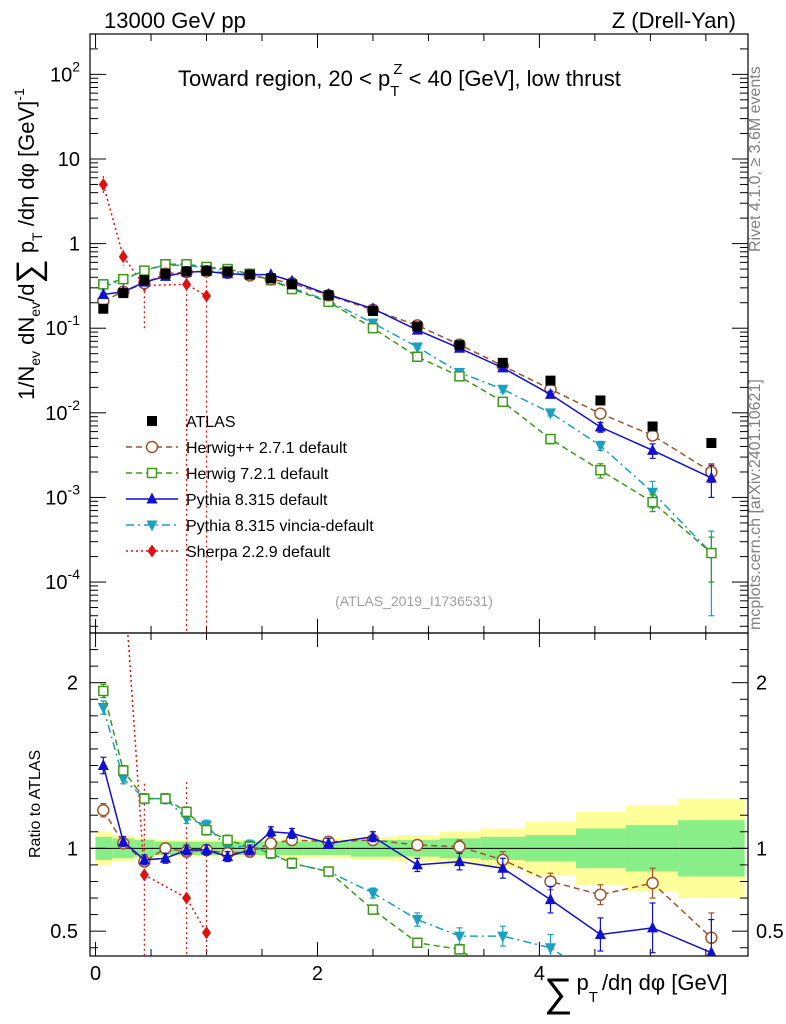 This screenshot has height=1024, width=786. What do you see at coordinates (397, 69) in the screenshot?
I see `title-sup: Z` at bounding box center [397, 69].